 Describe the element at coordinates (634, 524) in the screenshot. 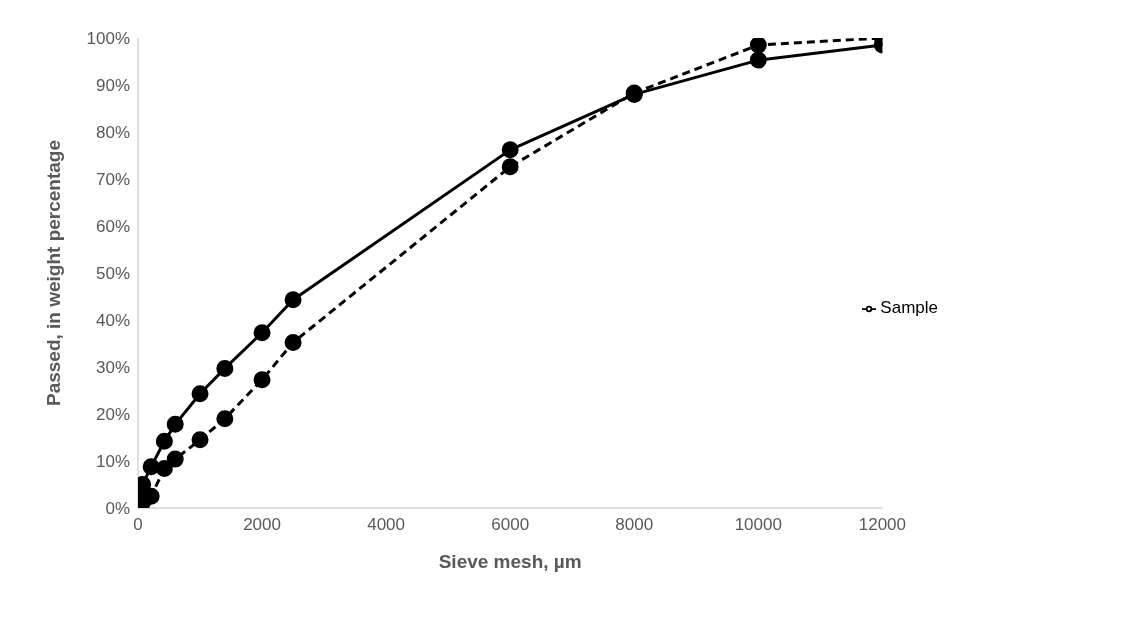

I see `x-tick-label: 8000` at that location.